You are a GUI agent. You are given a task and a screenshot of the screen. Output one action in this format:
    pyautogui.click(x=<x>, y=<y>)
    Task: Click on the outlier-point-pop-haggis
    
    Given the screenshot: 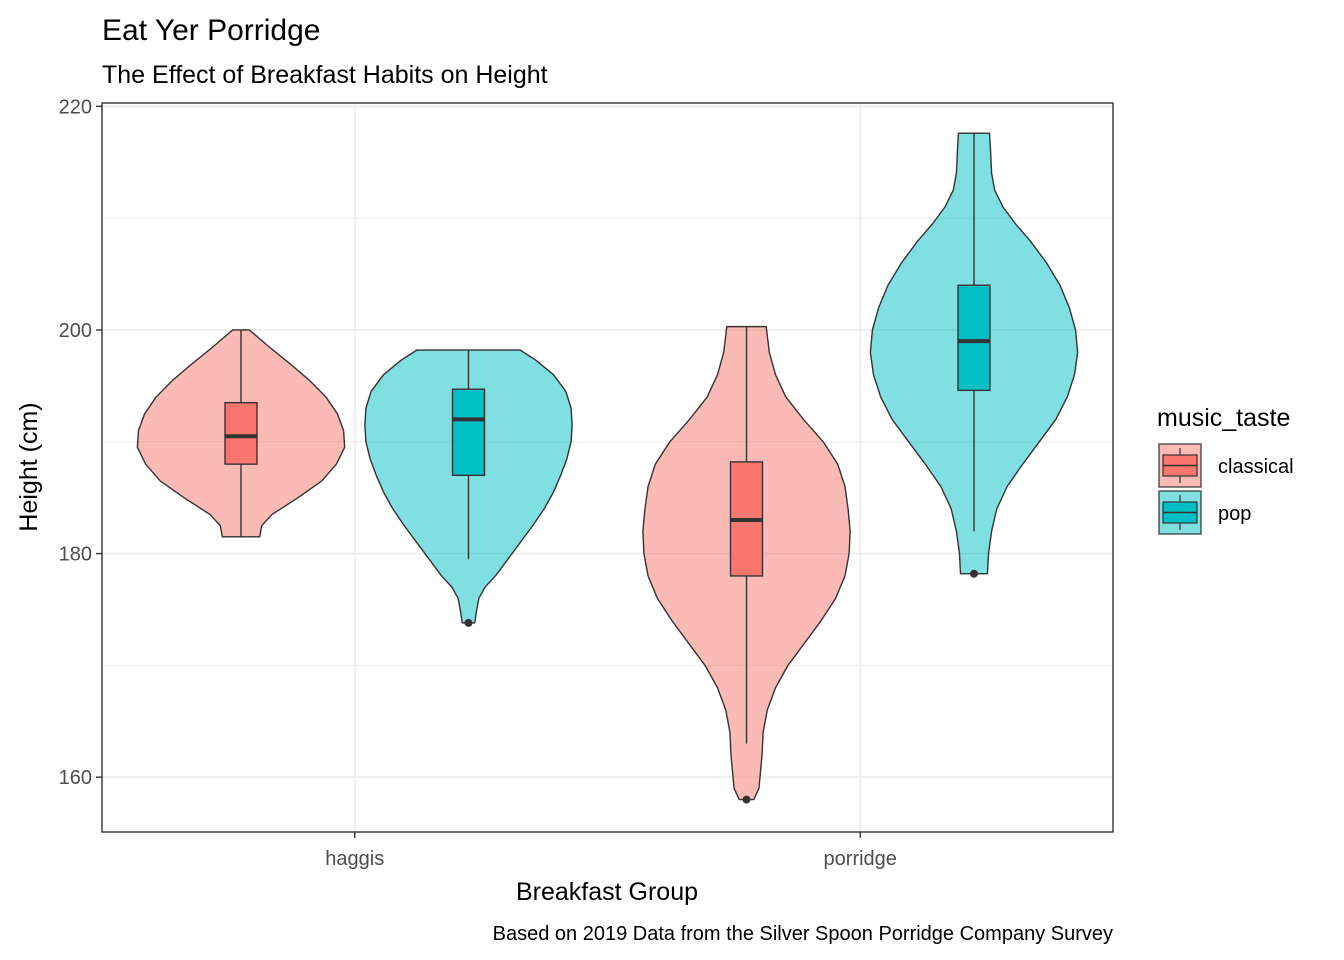 What is the action you would take?
    pyautogui.click(x=468, y=622)
    